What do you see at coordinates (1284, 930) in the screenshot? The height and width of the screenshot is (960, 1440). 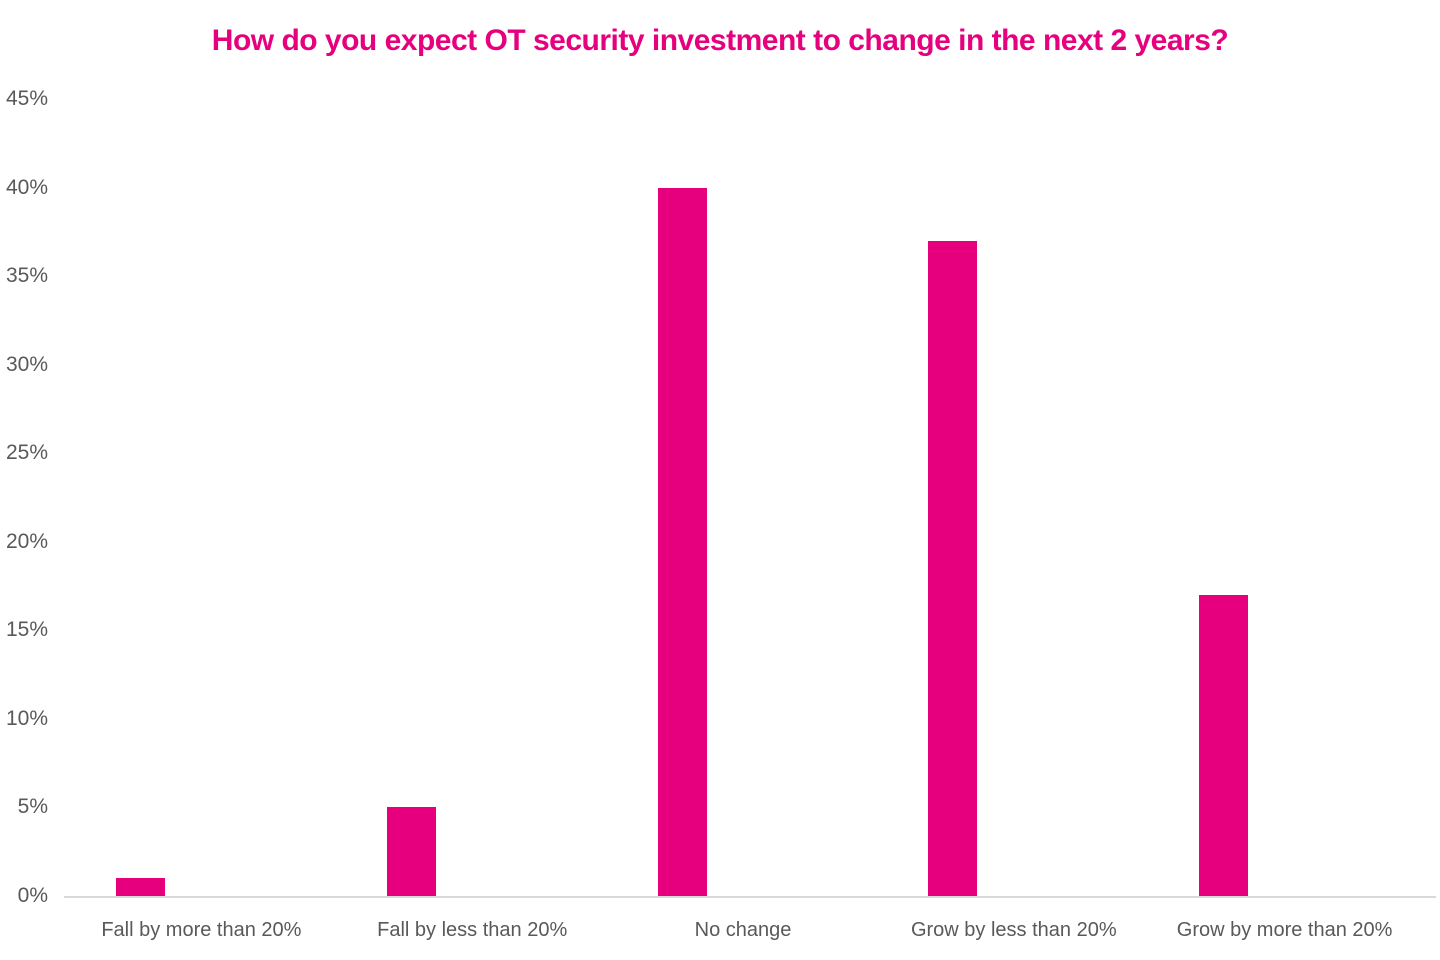 I see `x-category-label: Grow by more than 20%` at bounding box center [1284, 930].